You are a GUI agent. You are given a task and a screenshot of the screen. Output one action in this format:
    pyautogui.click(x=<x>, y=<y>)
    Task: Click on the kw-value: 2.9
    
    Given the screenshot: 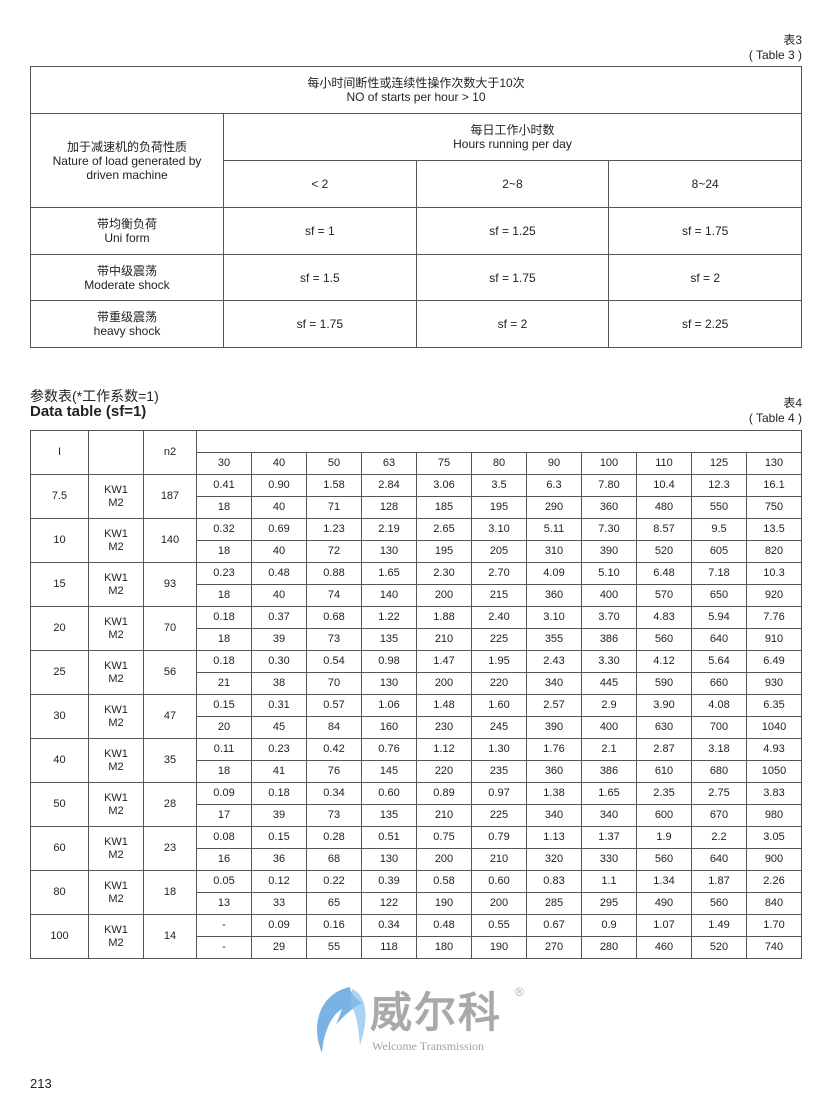 What is the action you would take?
    pyautogui.click(x=609, y=705)
    